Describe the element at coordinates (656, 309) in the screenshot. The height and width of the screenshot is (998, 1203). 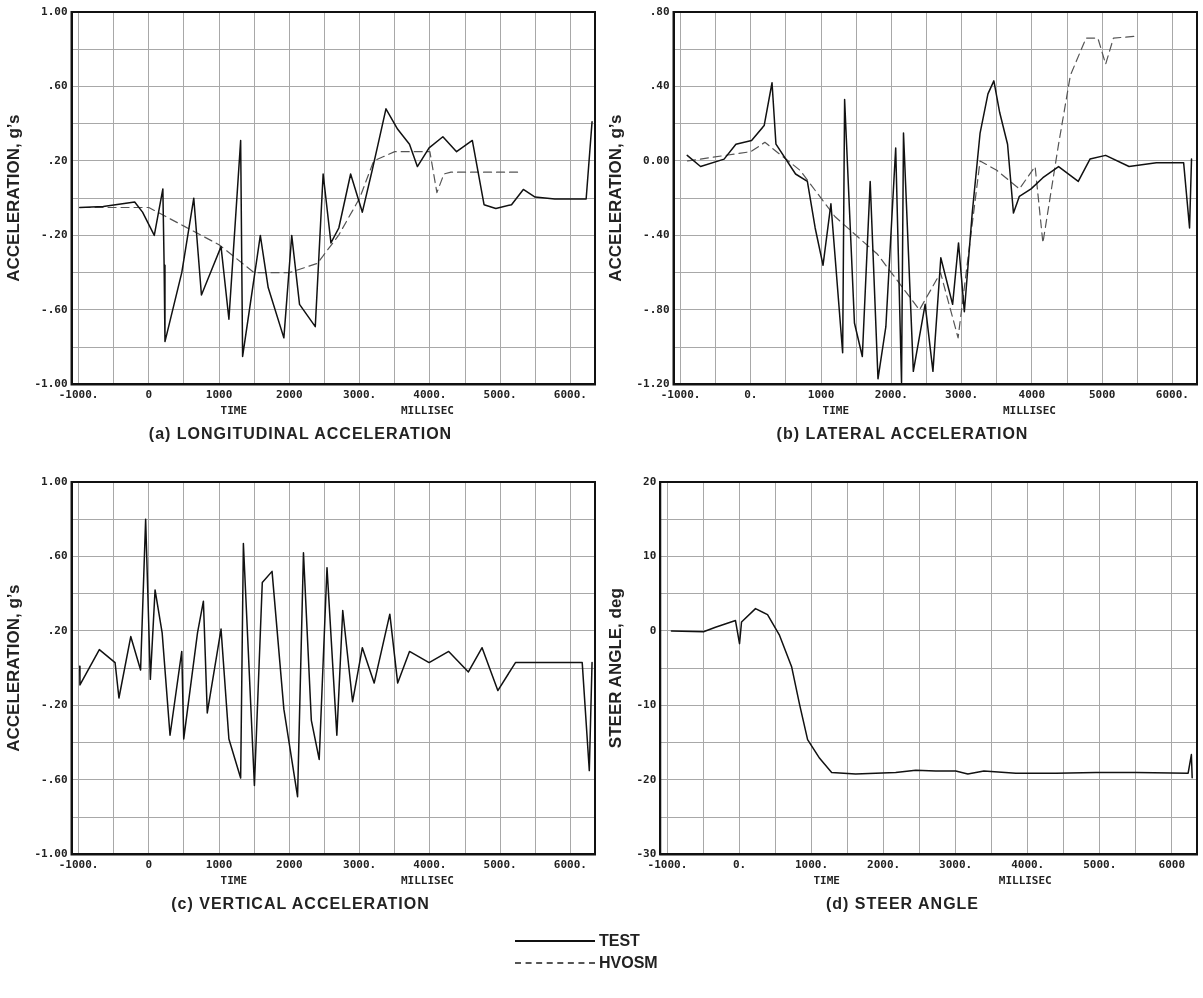
I see `y-tick-label: -.80` at that location.